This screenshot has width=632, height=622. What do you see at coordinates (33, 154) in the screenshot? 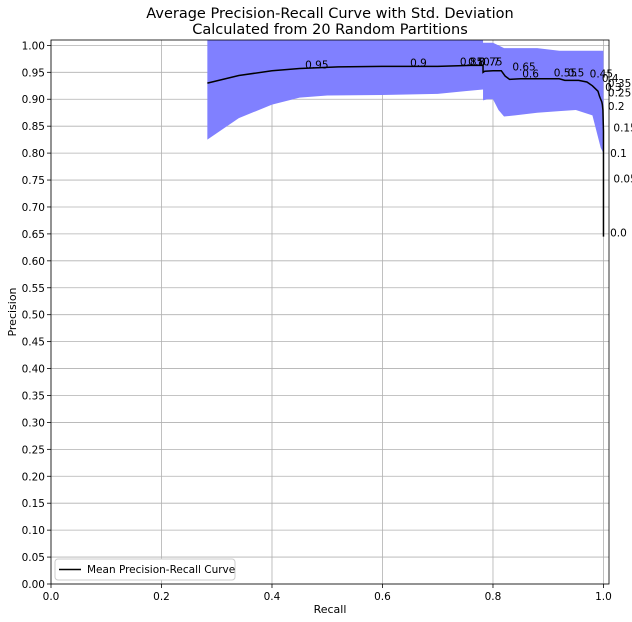
I see `y-tick-label: 0.80` at bounding box center [33, 154].